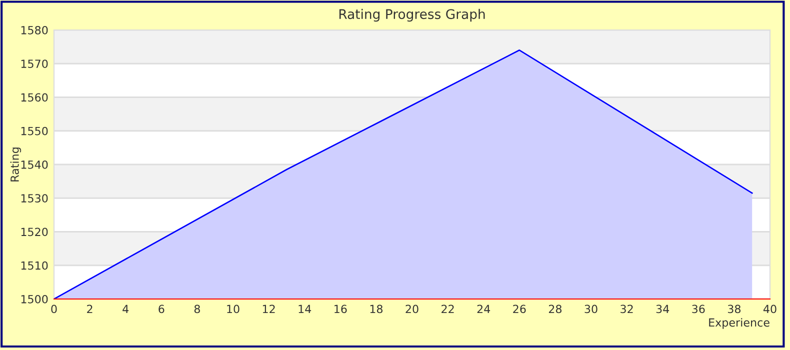  What do you see at coordinates (197, 309) in the screenshot?
I see `x-tick-label: 8` at bounding box center [197, 309].